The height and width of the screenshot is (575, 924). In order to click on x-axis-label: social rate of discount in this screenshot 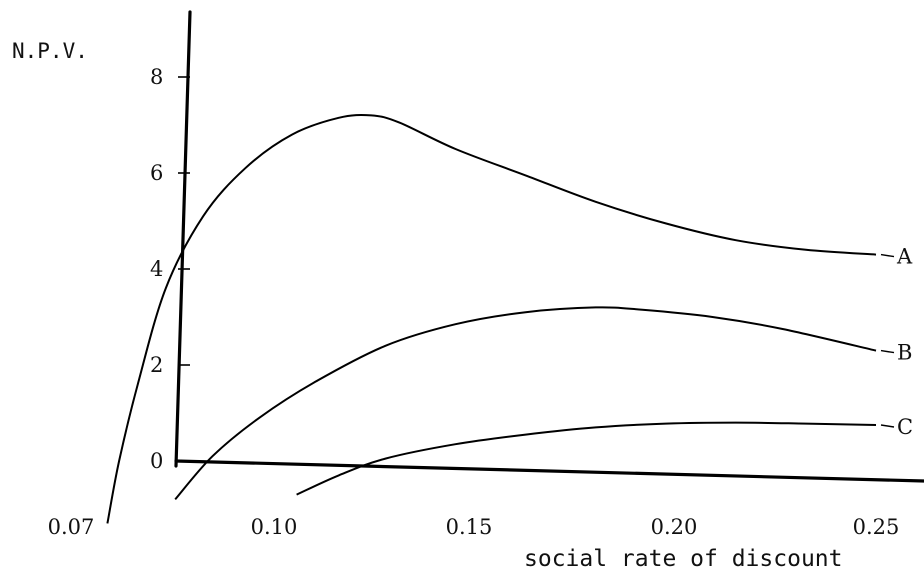, I will do `click(683, 559)`.